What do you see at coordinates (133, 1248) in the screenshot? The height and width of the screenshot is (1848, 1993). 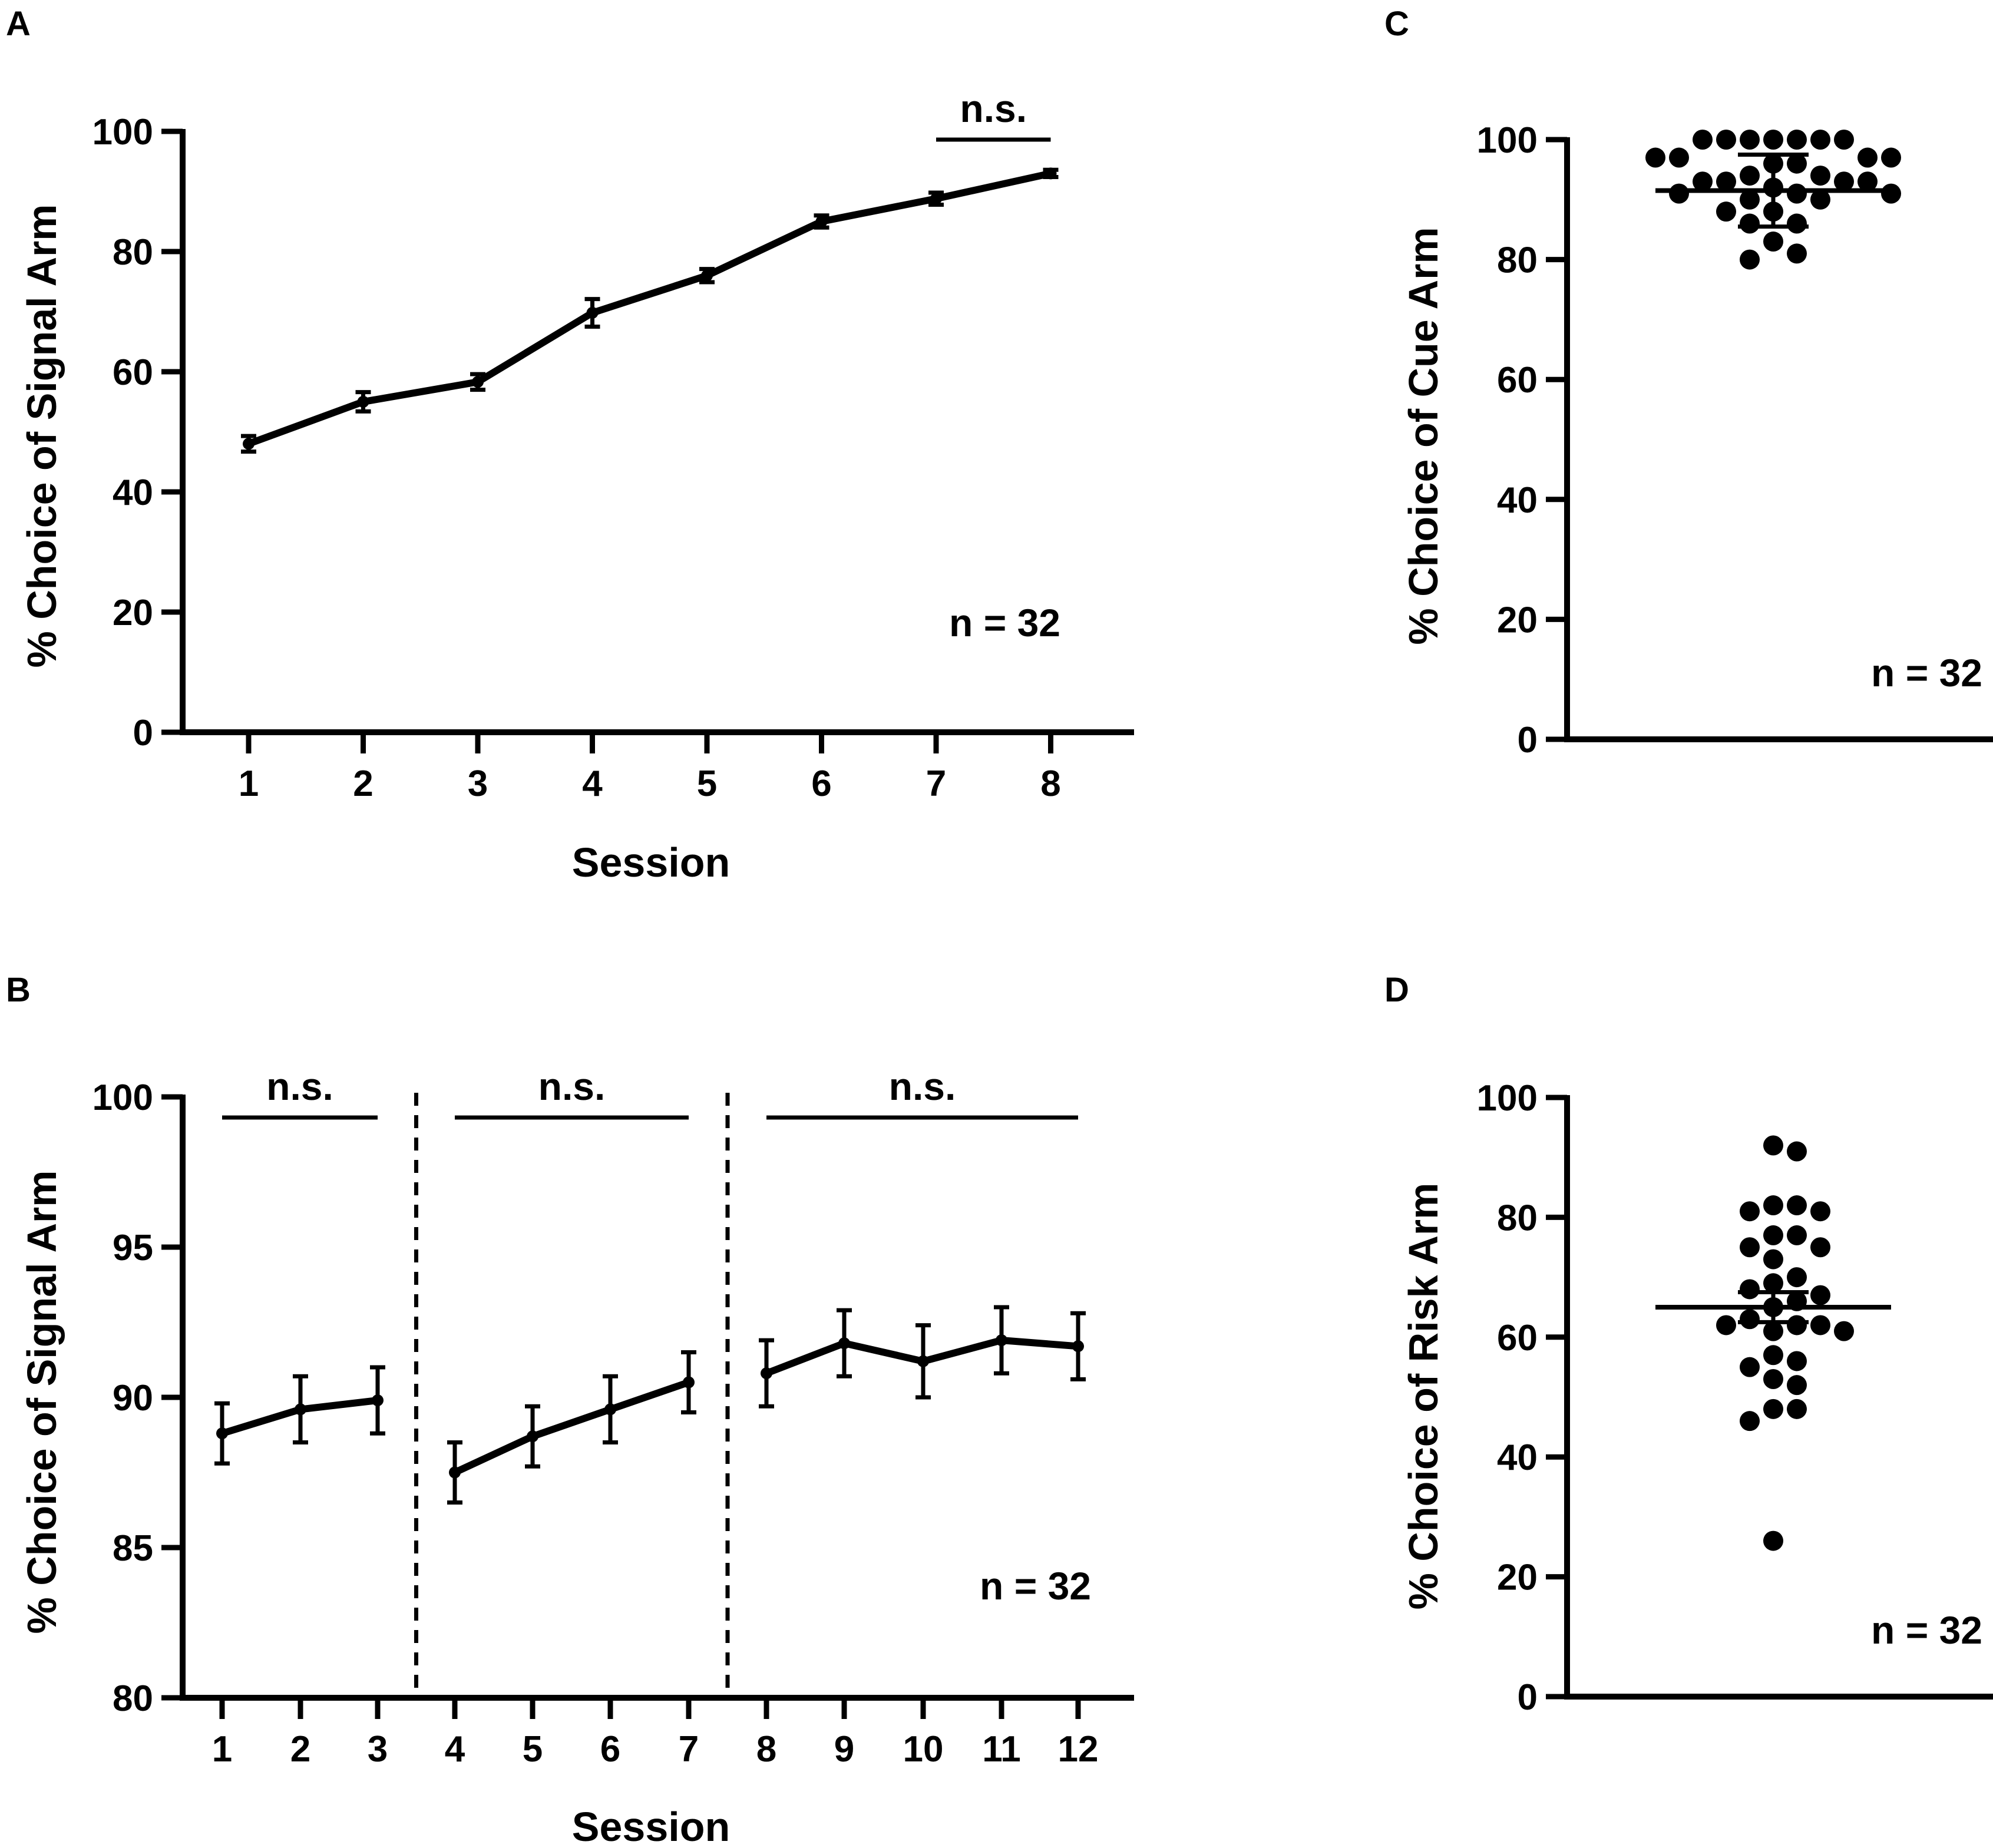 I see `panel-b-y-tick-label: 95` at bounding box center [133, 1248].